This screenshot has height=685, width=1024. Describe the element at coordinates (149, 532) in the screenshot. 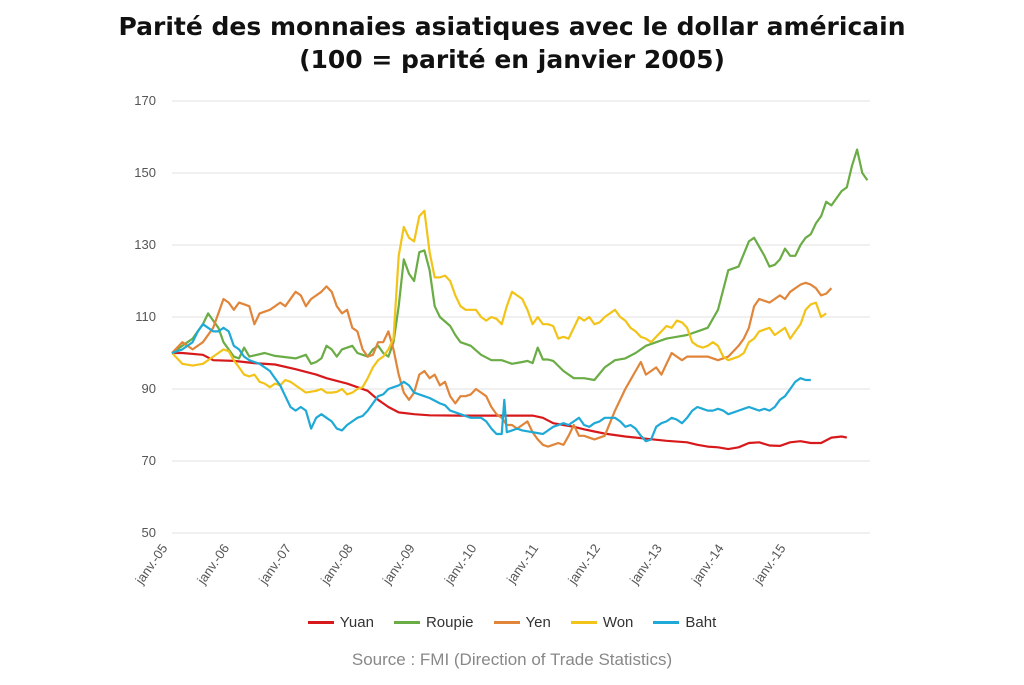

I see `y-tick-label: 50` at that location.